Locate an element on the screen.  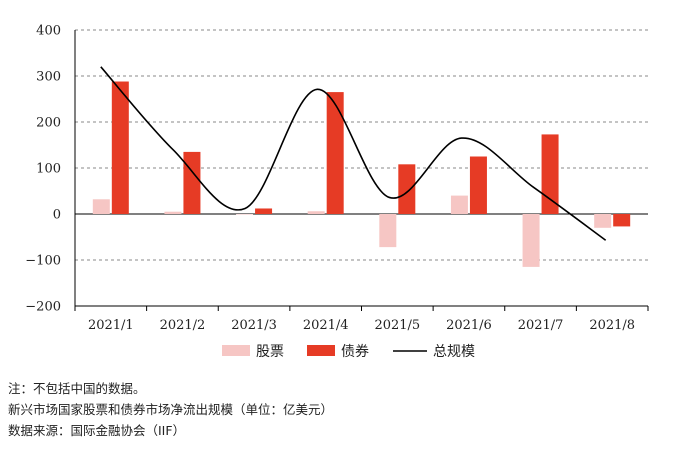
y-tick-labels: −200 −100 0 100 200 300 400 is located at coordinates (43, 169).